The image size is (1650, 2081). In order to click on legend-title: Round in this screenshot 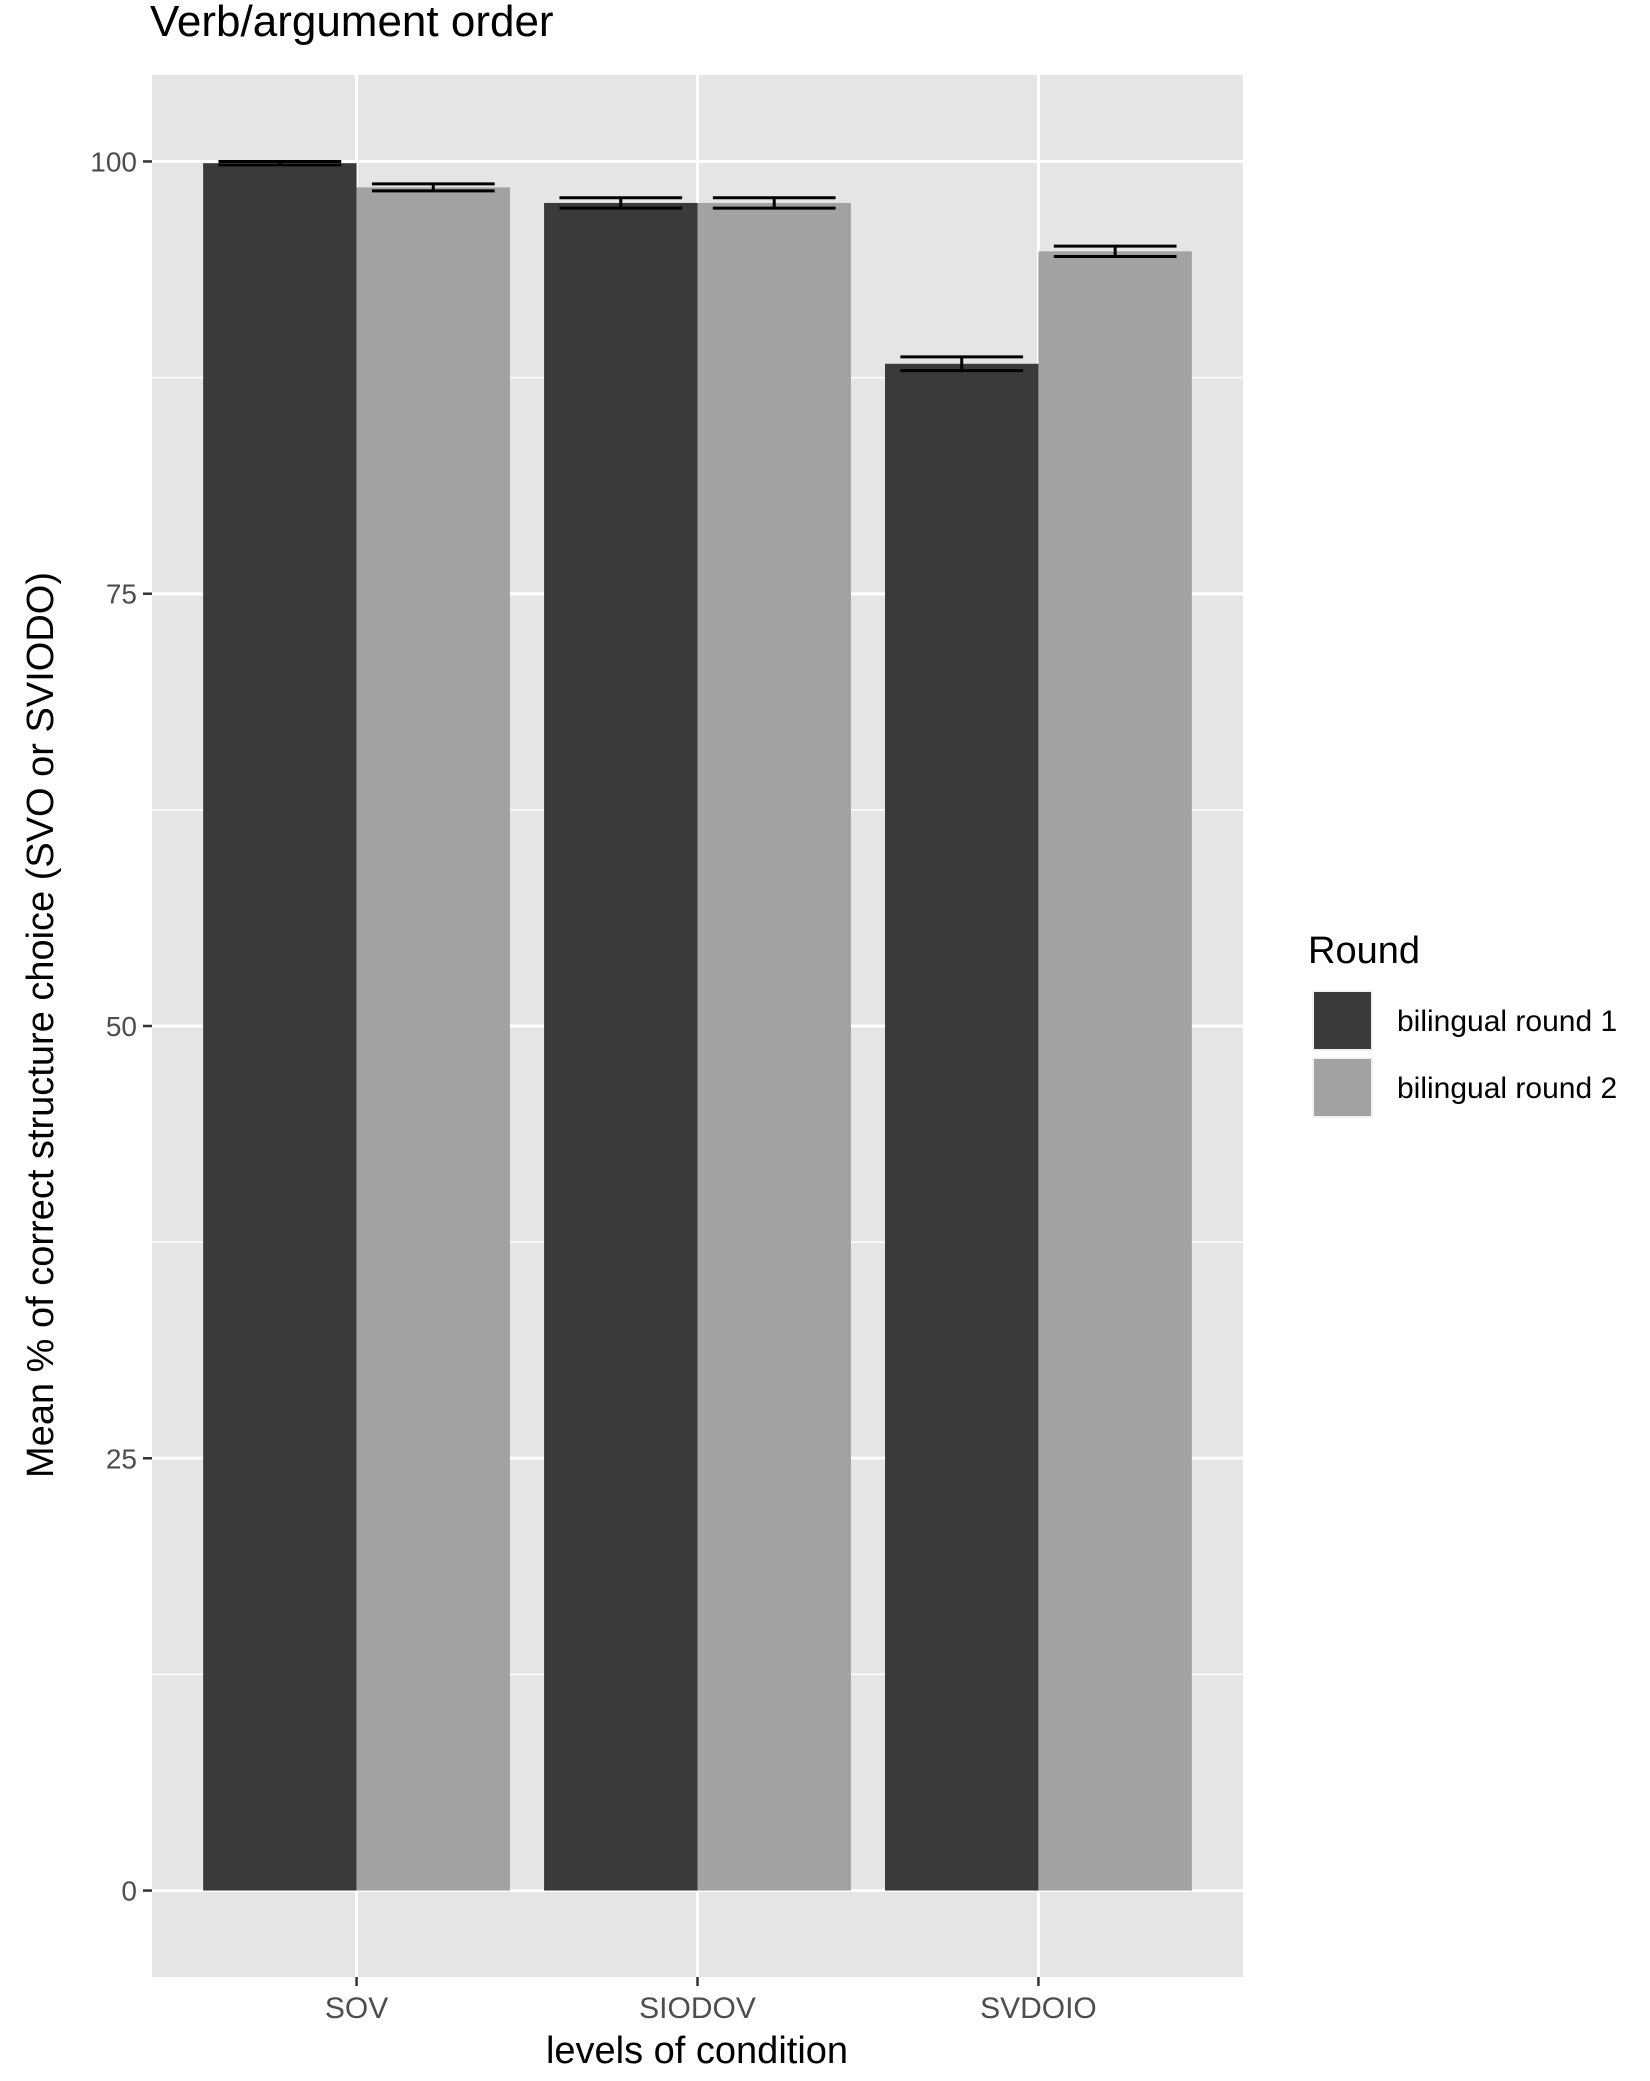, I will do `click(1364, 951)`.